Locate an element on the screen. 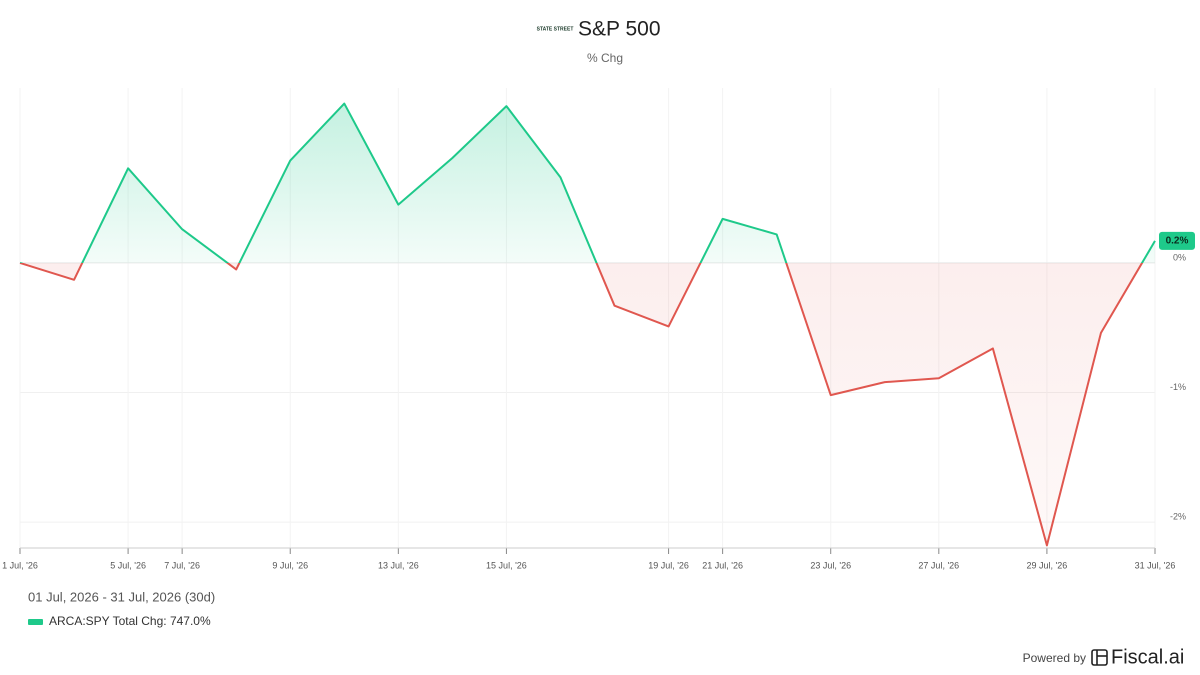 The width and height of the screenshot is (1200, 675). last-value-badge is located at coordinates (1177, 240).